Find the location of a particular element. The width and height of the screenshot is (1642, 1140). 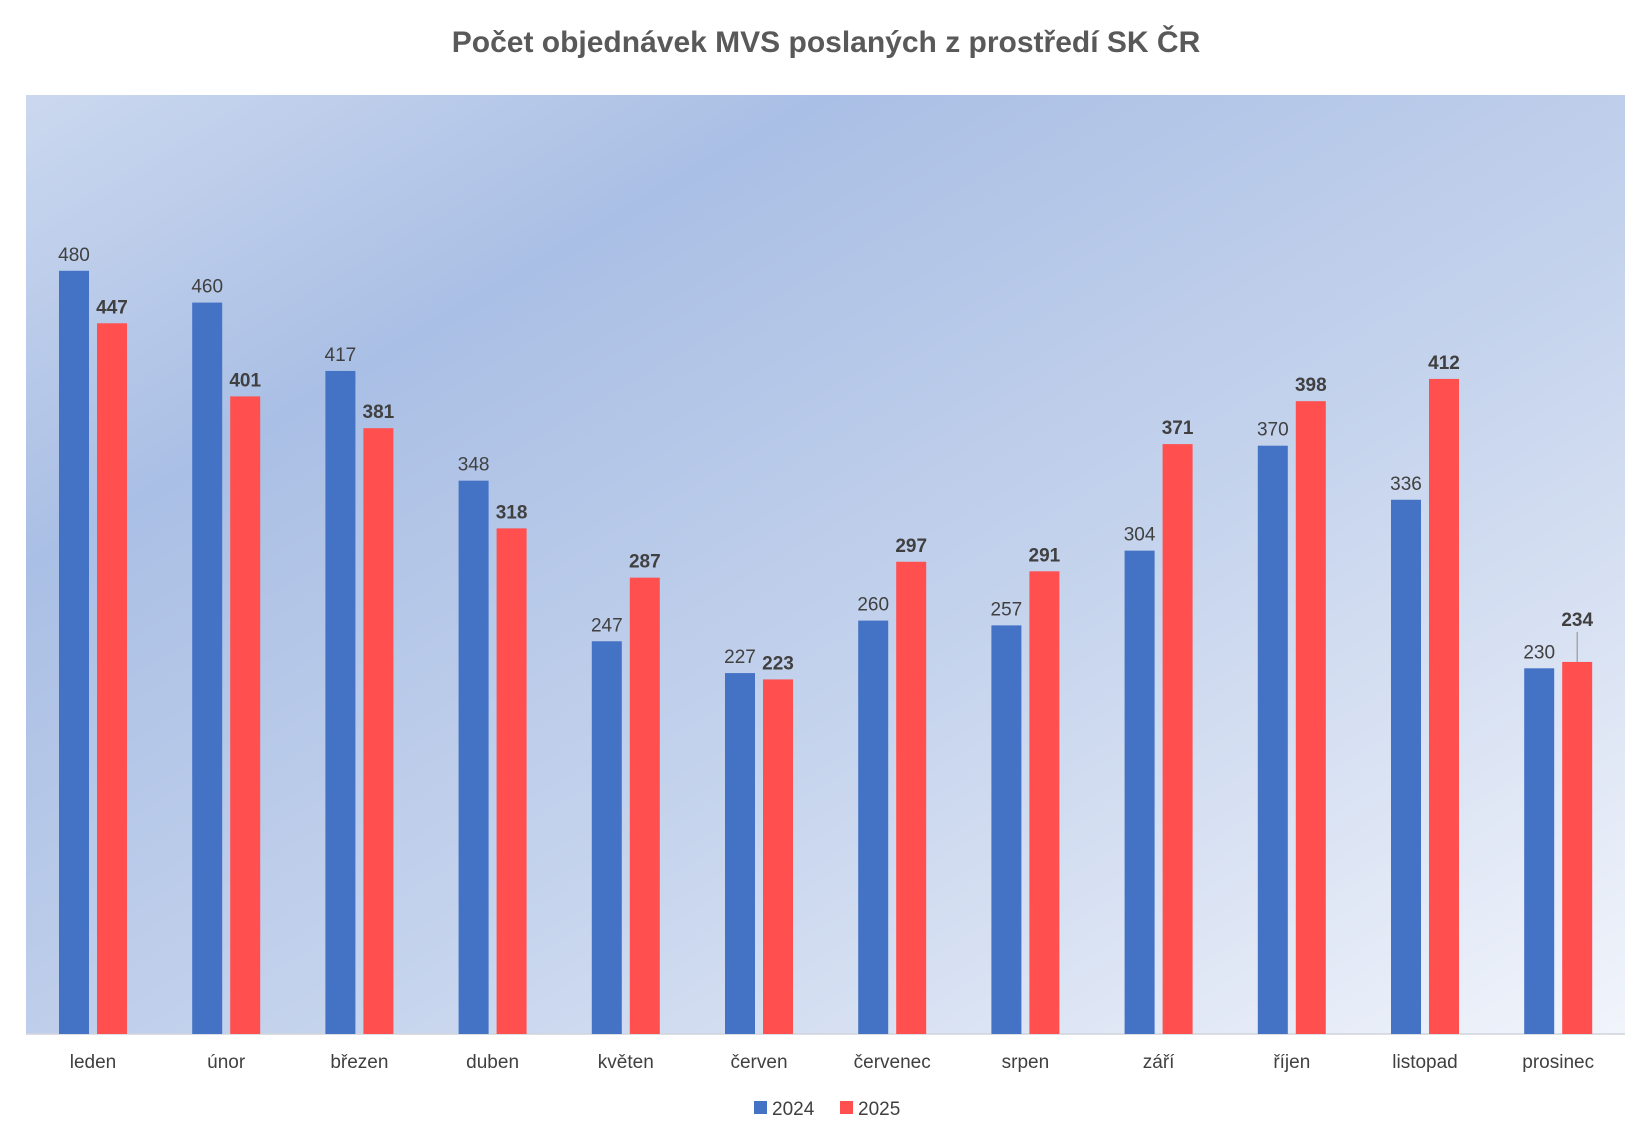

data-label-2024: 257 is located at coordinates (1007, 609).